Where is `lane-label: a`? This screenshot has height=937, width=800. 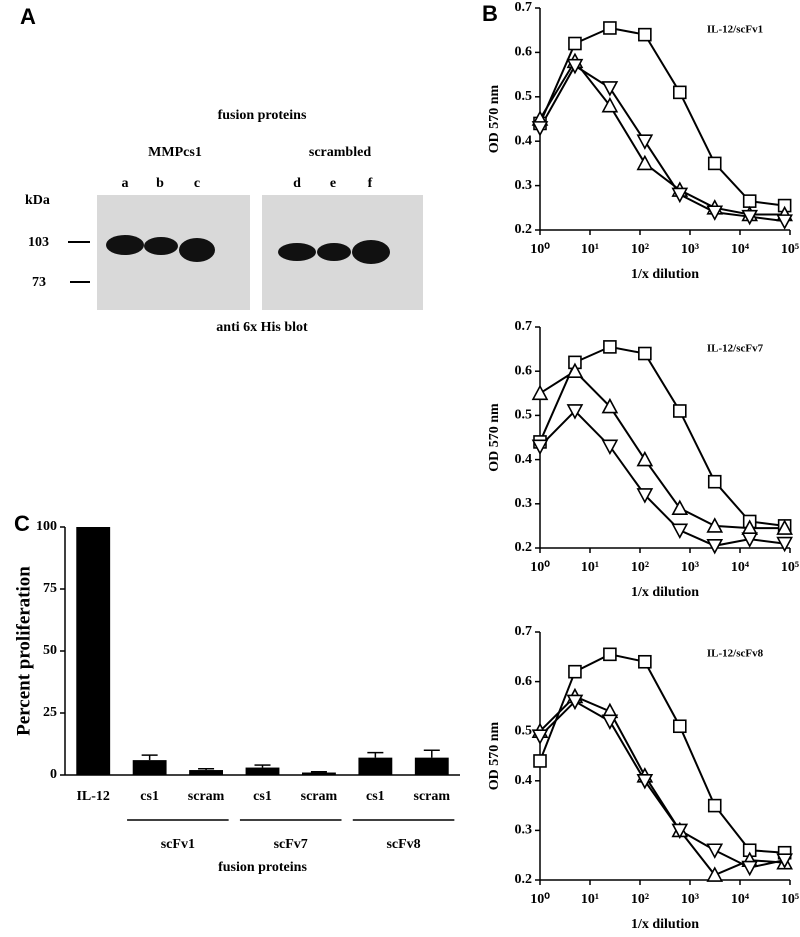
lane-label: a is located at coordinates (125, 183).